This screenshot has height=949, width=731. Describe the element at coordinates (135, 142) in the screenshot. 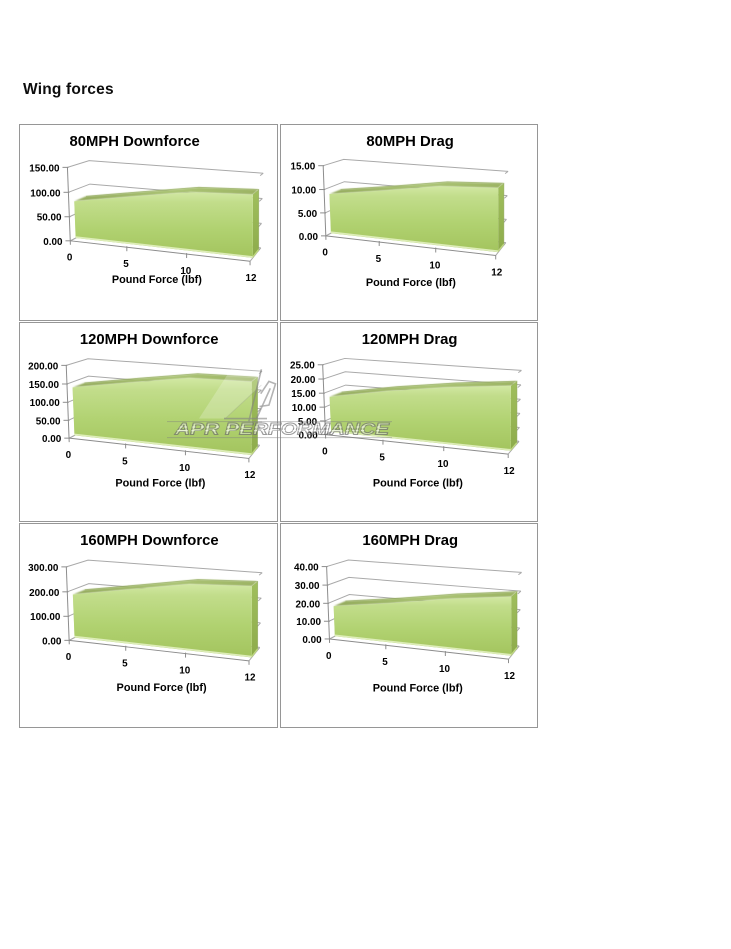

I see `svg-text: 80MPH Downforce` at that location.